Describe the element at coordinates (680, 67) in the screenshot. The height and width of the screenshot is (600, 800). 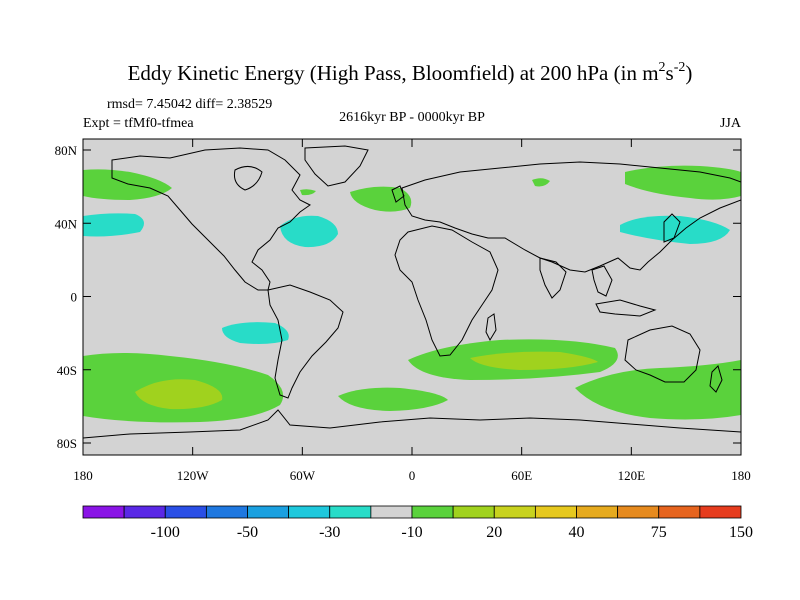
I see `title-exp-2: -2` at that location.